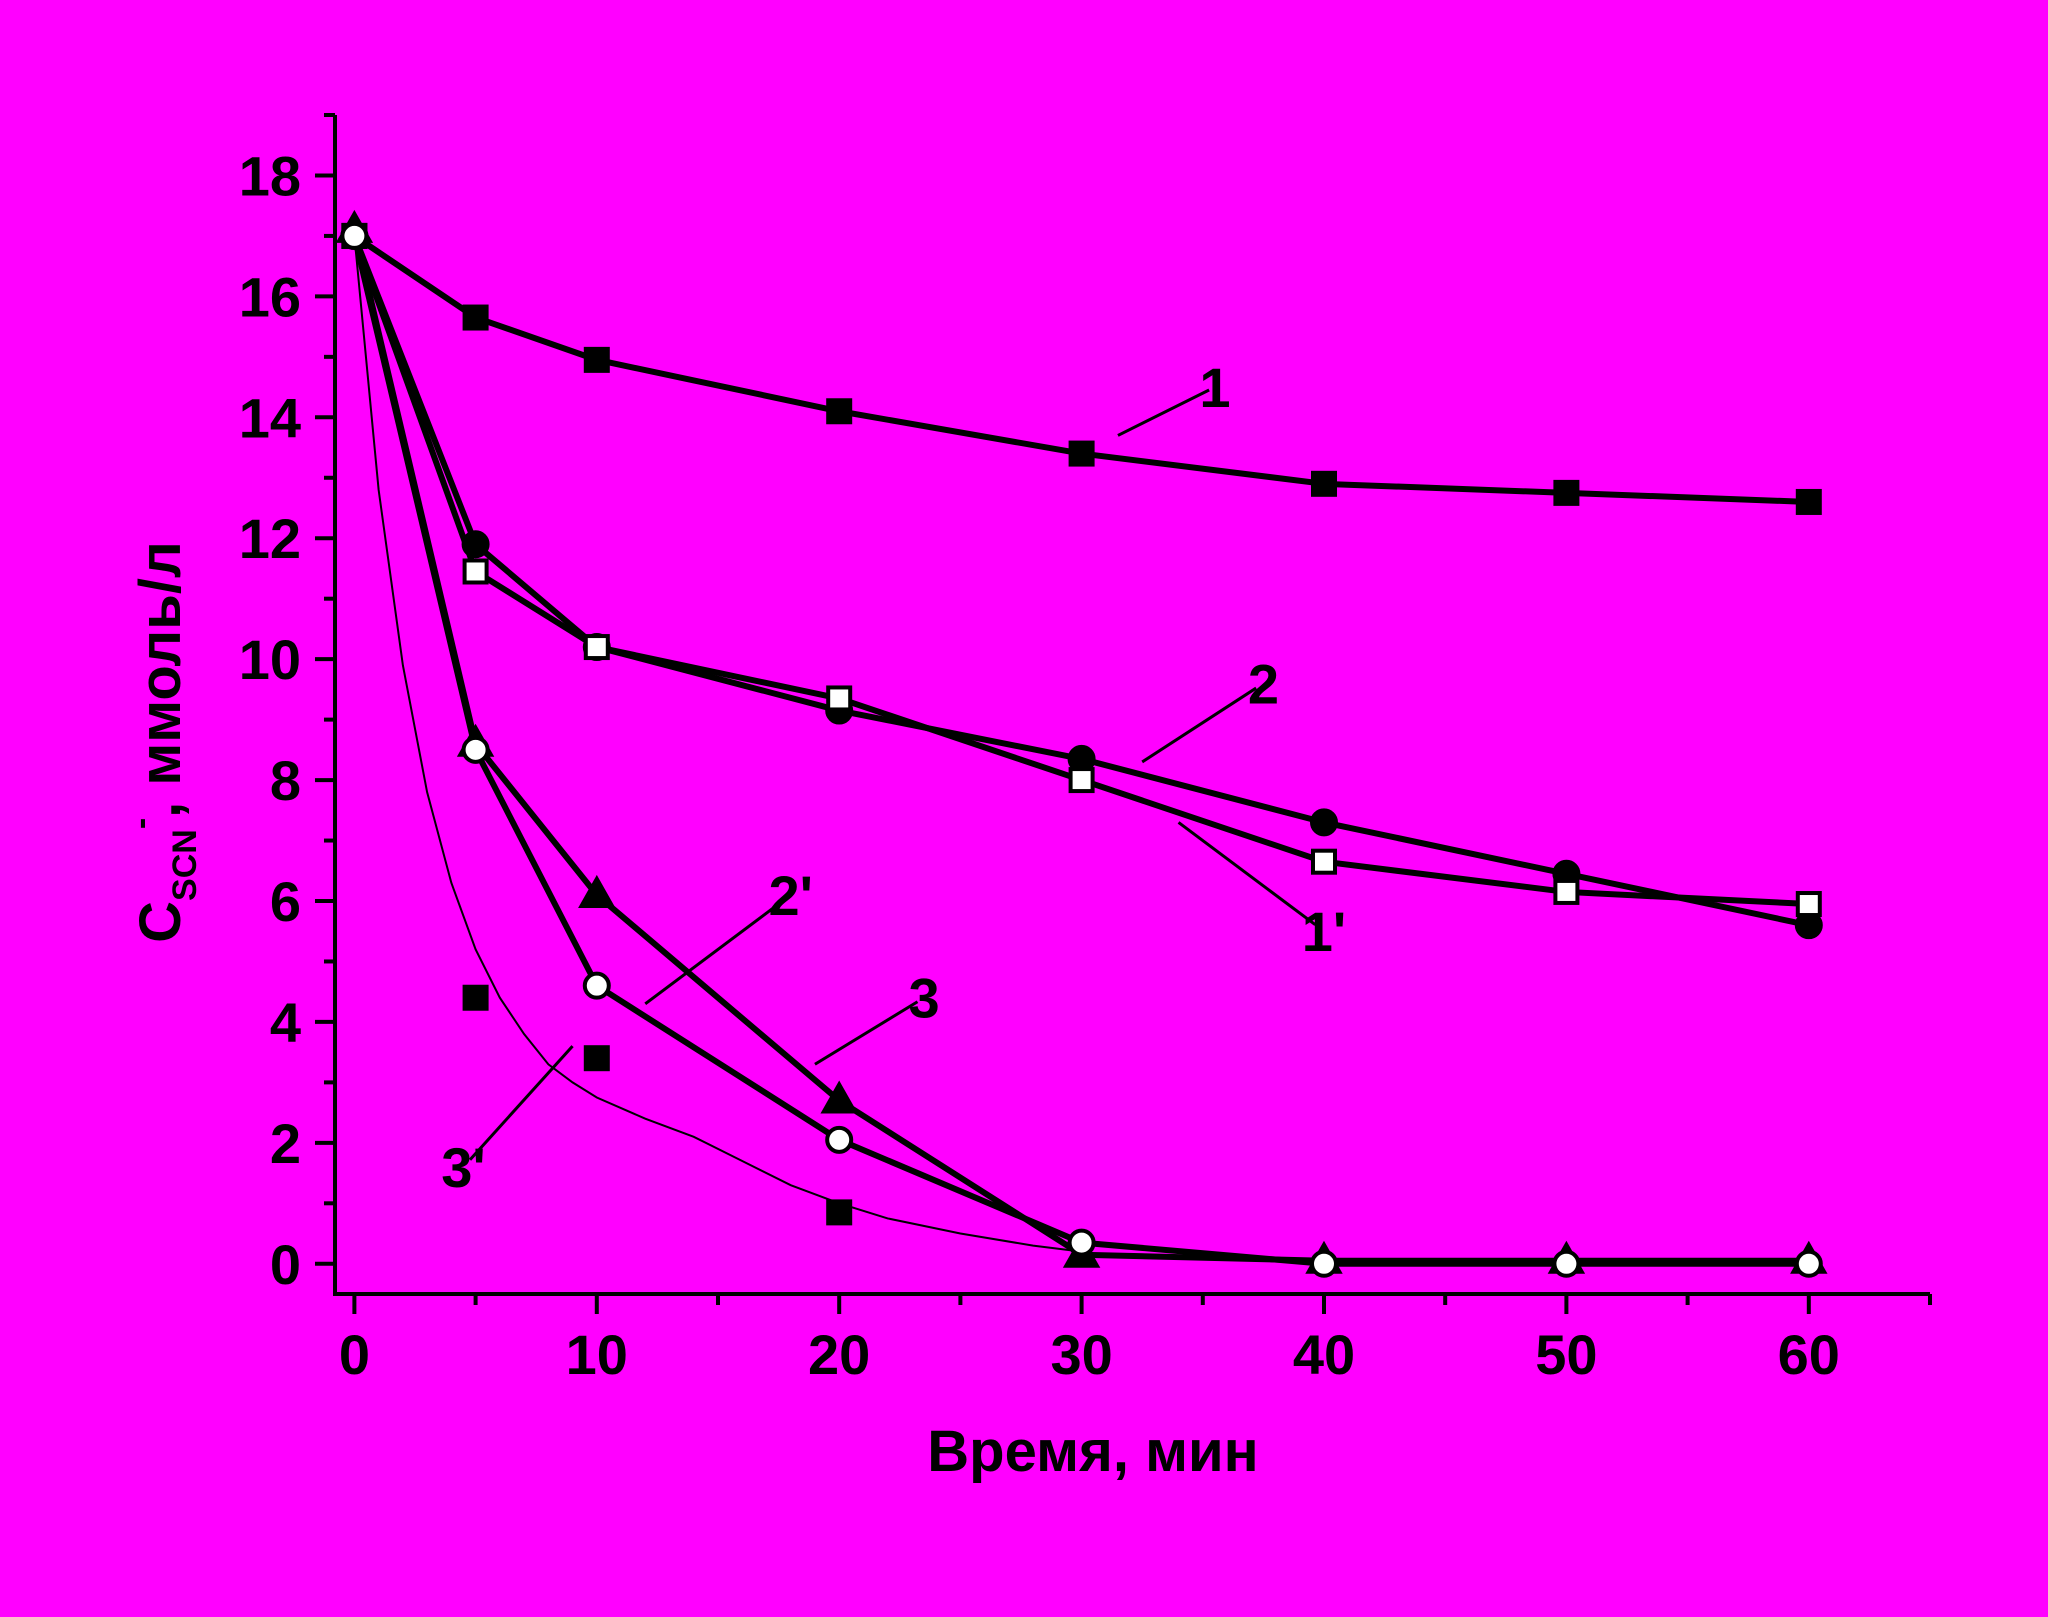 The width and height of the screenshot is (2048, 1617). What do you see at coordinates (1324, 931) in the screenshot?
I see `curve-label: 1'` at bounding box center [1324, 931].